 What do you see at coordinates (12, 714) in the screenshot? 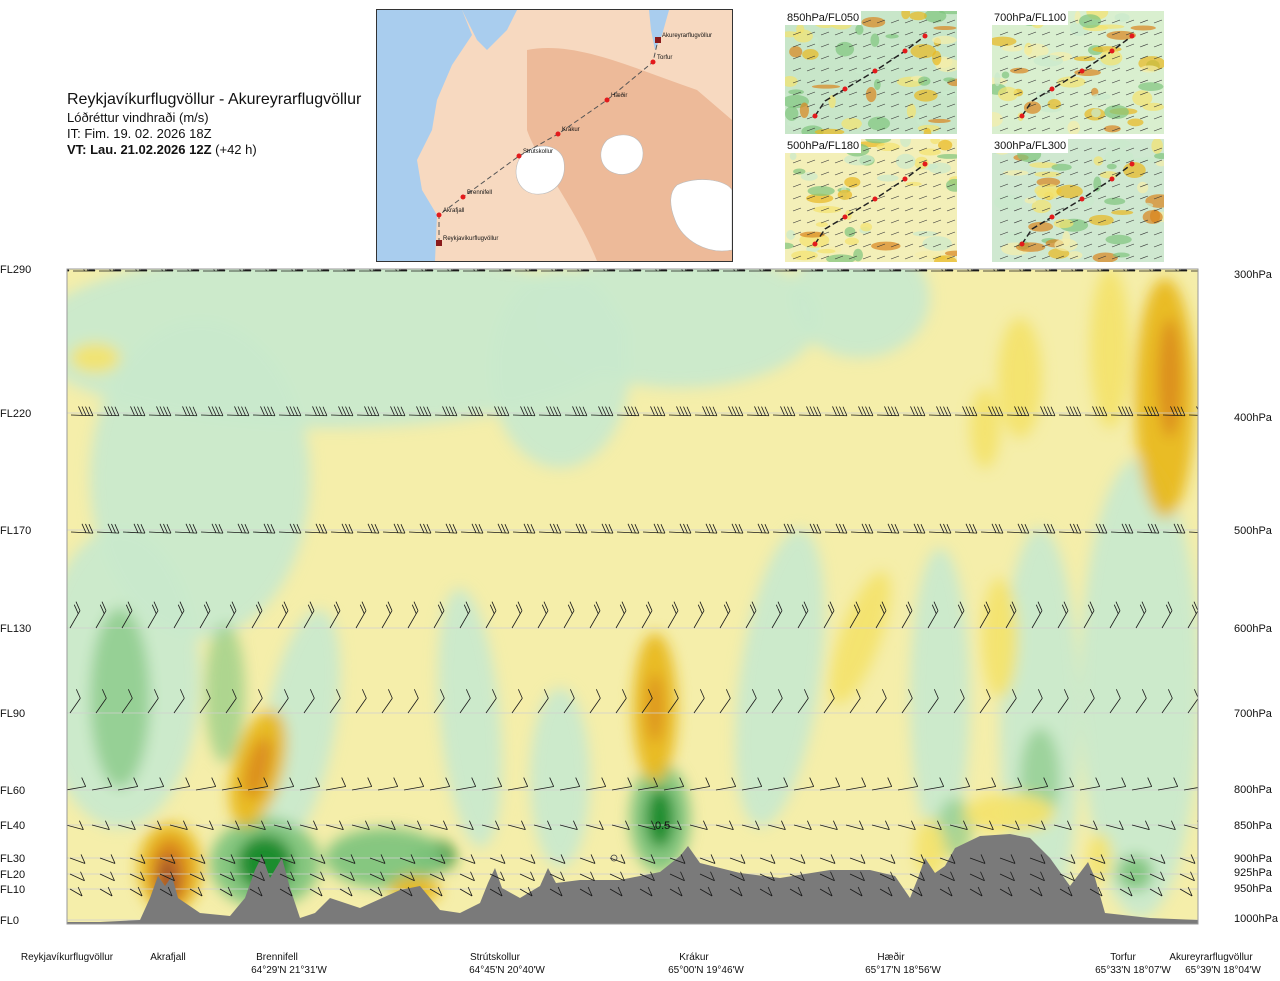
I see `flight-level-label: FL90` at bounding box center [12, 714].